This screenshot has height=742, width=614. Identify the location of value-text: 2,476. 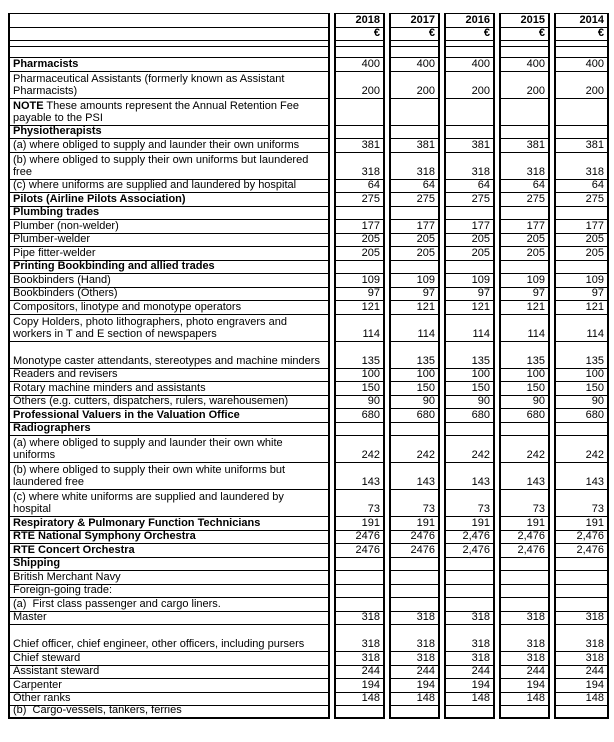
(590, 536).